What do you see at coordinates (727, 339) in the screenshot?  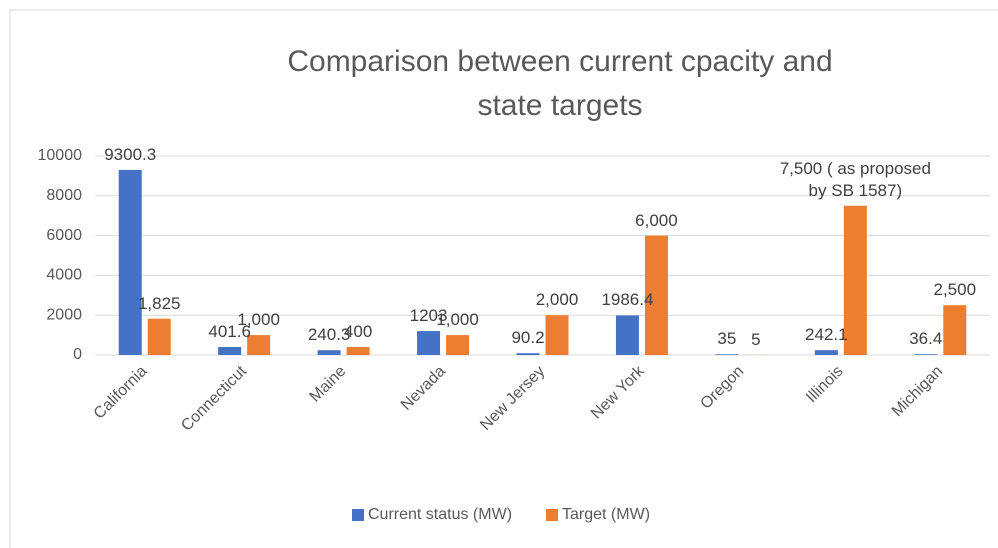 I see `data-label: 35` at bounding box center [727, 339].